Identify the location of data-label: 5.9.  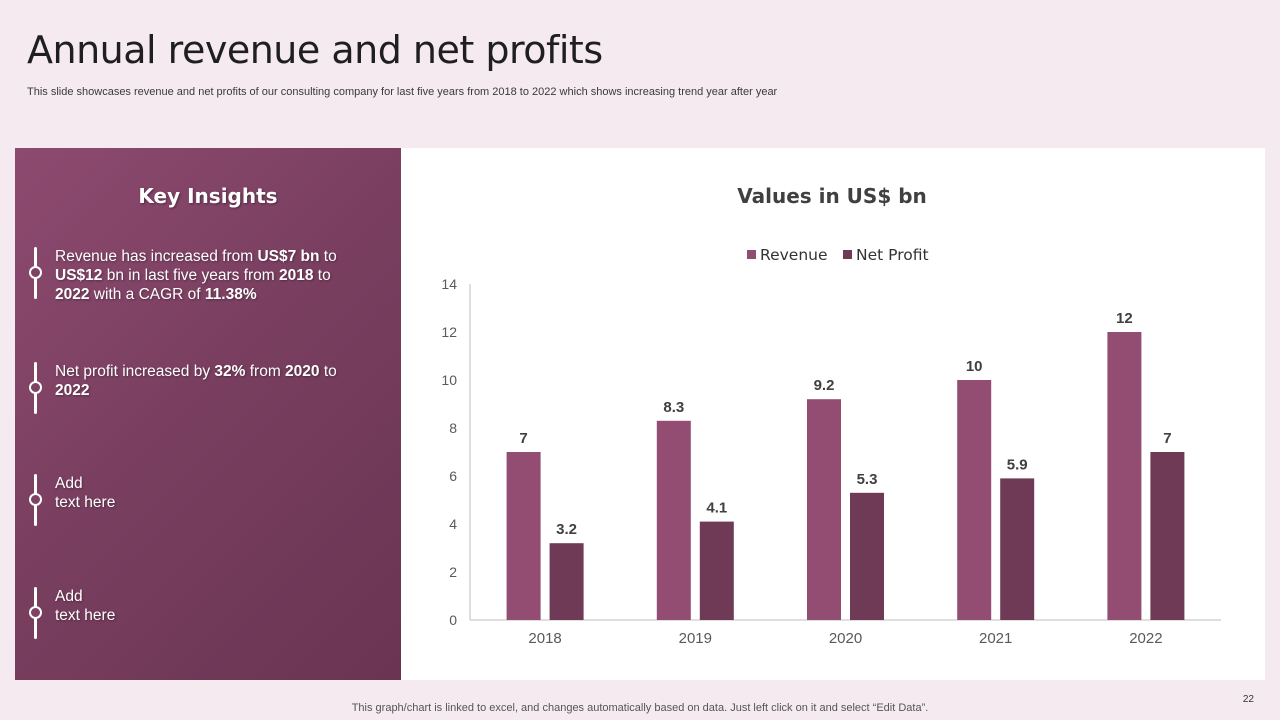
(1017, 464).